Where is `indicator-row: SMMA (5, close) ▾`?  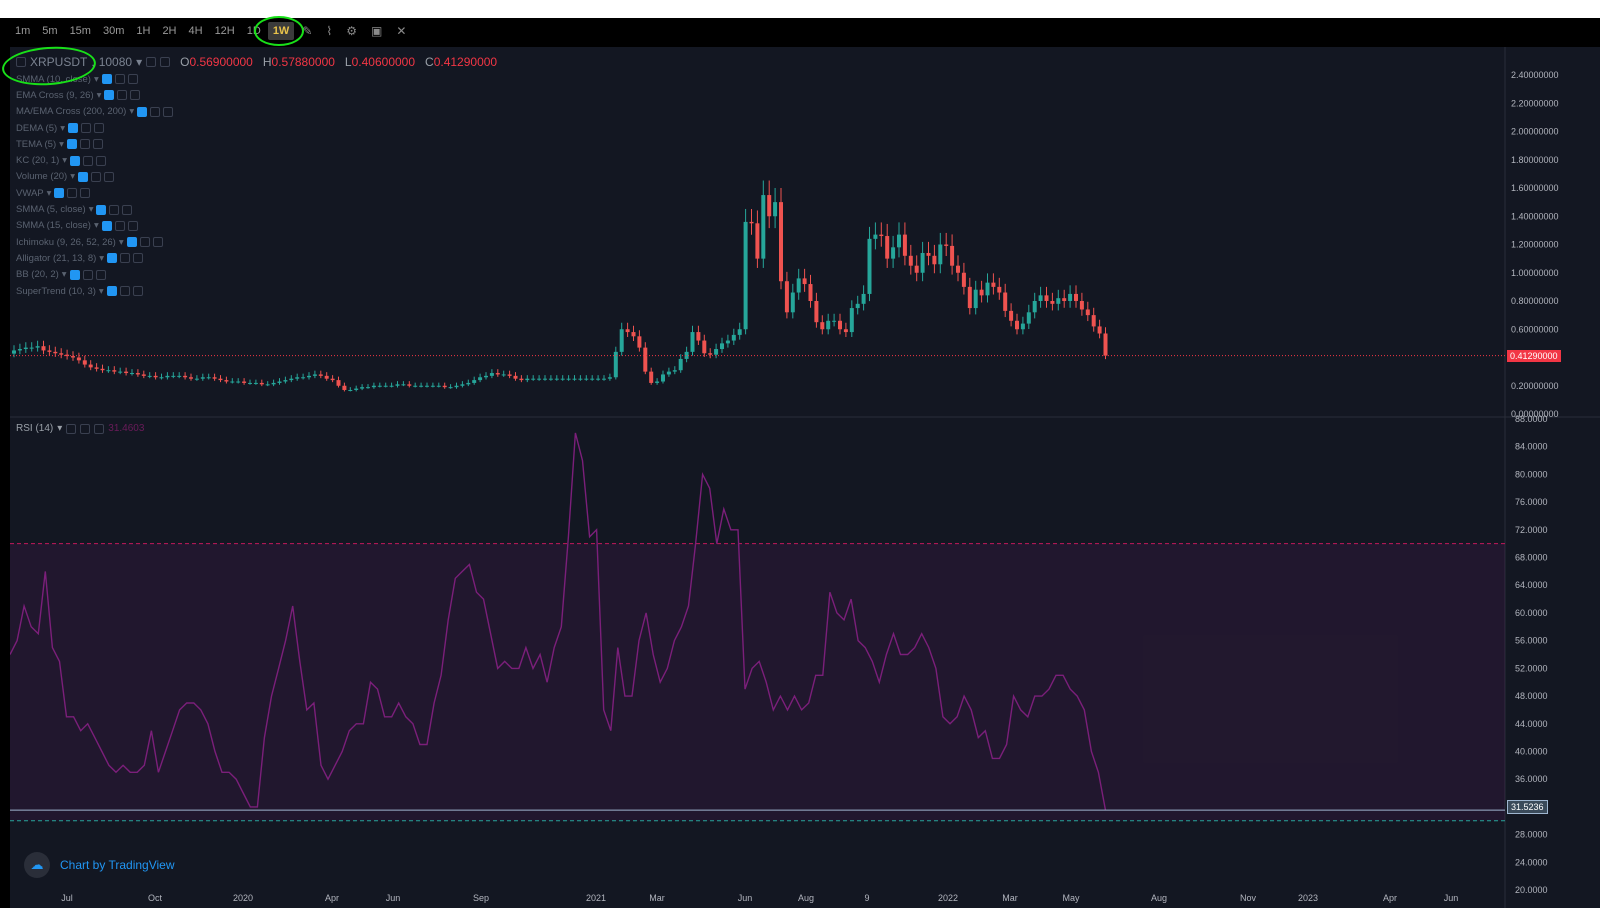 indicator-row: SMMA (5, close) ▾ is located at coordinates (256, 209).